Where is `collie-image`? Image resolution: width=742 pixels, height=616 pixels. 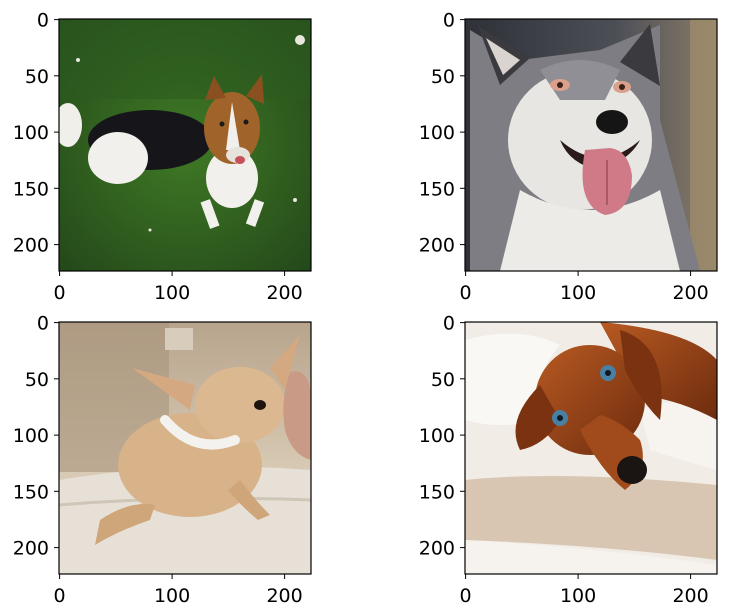 collie-image is located at coordinates (185, 145).